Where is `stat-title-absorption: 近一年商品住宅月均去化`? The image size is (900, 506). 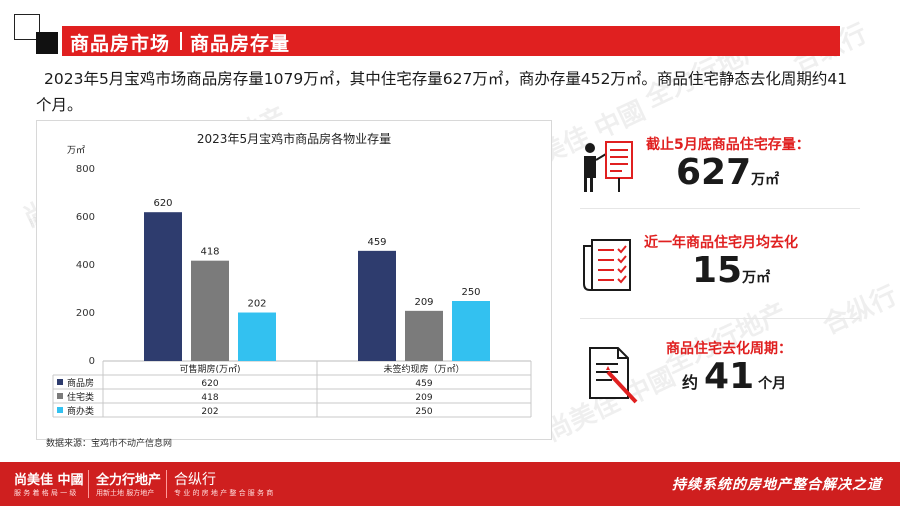
stat-title-absorption: 近一年商品住宅月均去化 is located at coordinates (721, 243).